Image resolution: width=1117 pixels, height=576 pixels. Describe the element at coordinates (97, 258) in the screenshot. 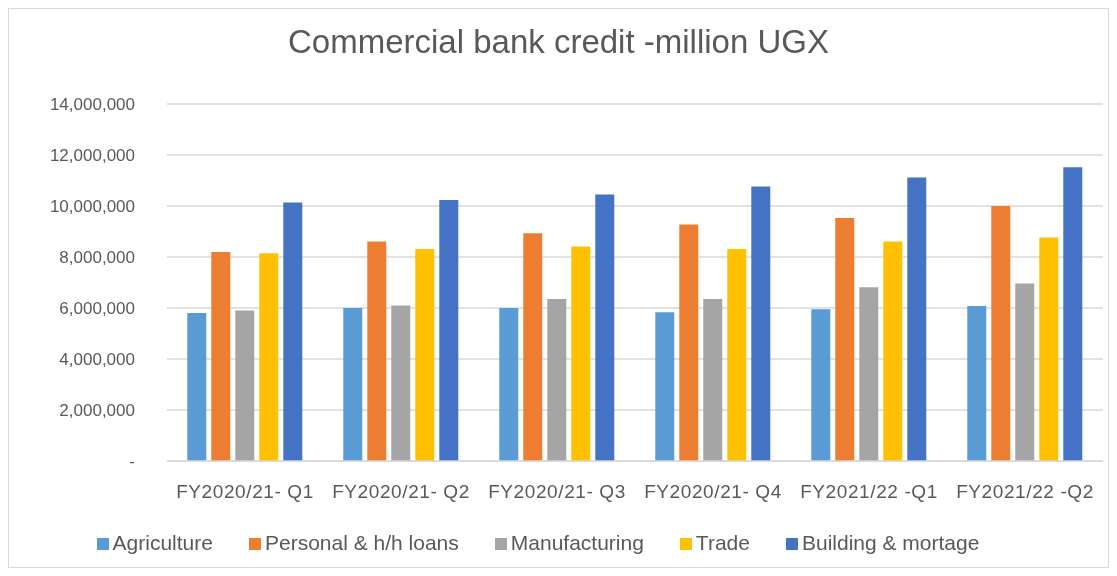

I see `y-tick-label: 8,000,000` at that location.